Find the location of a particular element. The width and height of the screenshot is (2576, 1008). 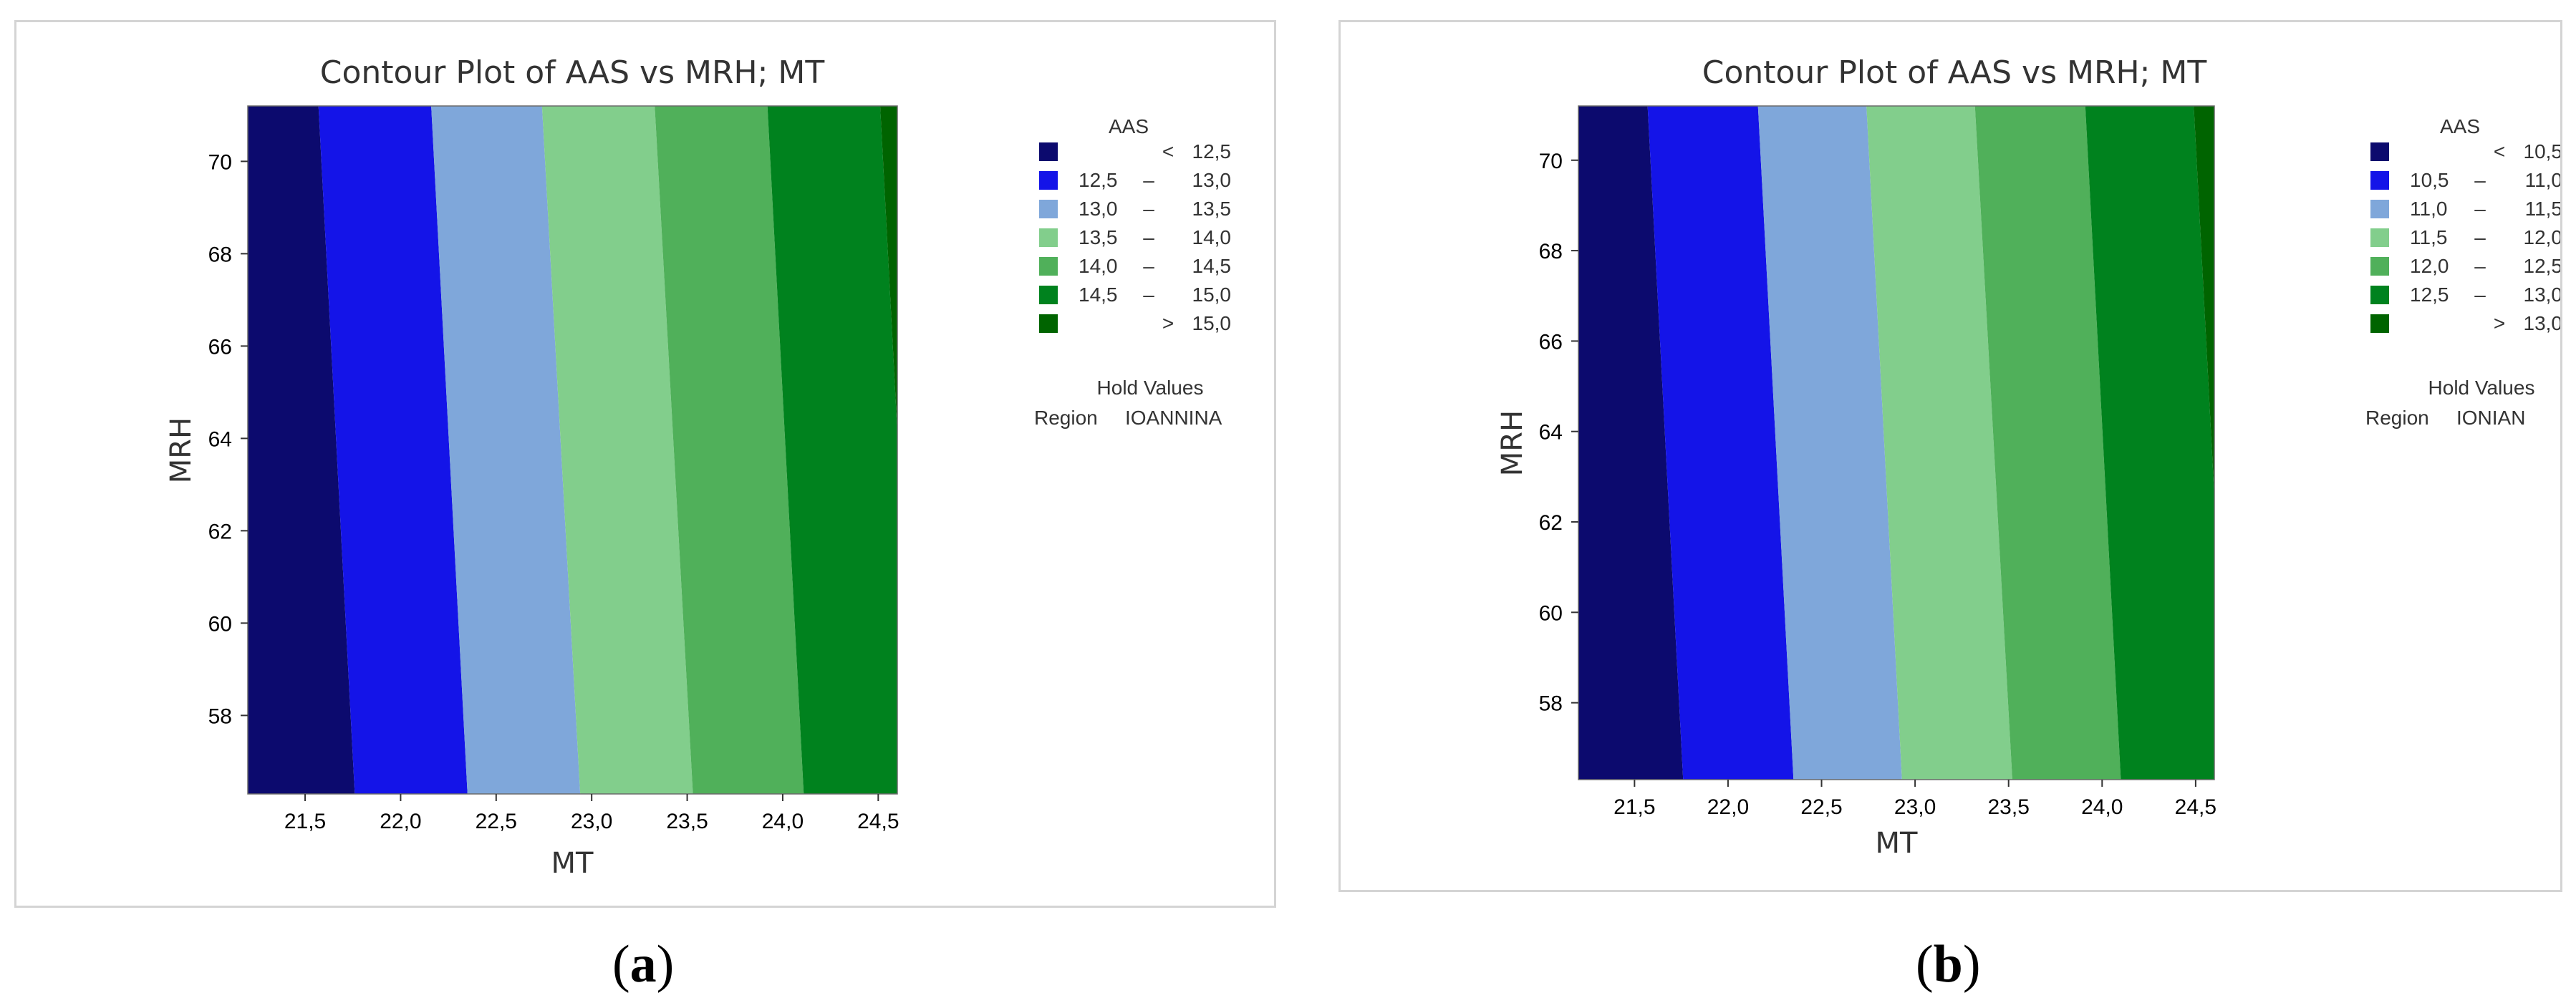

legend-low-4: 12,0 is located at coordinates (2429, 266).